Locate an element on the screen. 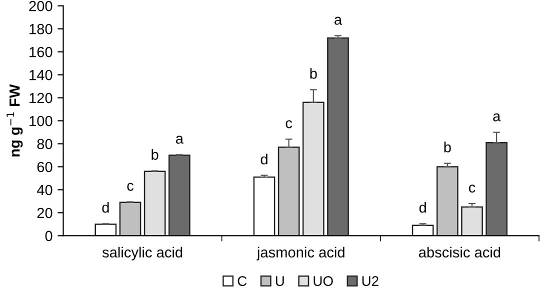 The height and width of the screenshot is (291, 550). y-tick-label: 180 is located at coordinates (41, 29).